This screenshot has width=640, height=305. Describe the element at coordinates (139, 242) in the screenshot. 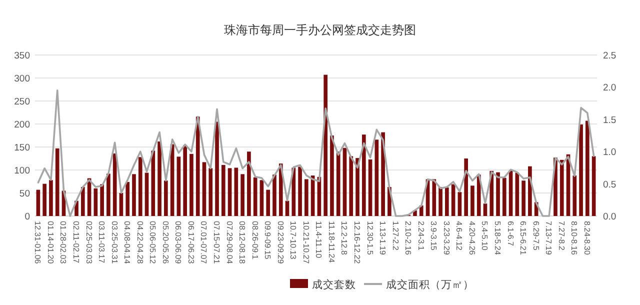

I see `x-tick-label: 04.22-04.28` at that location.